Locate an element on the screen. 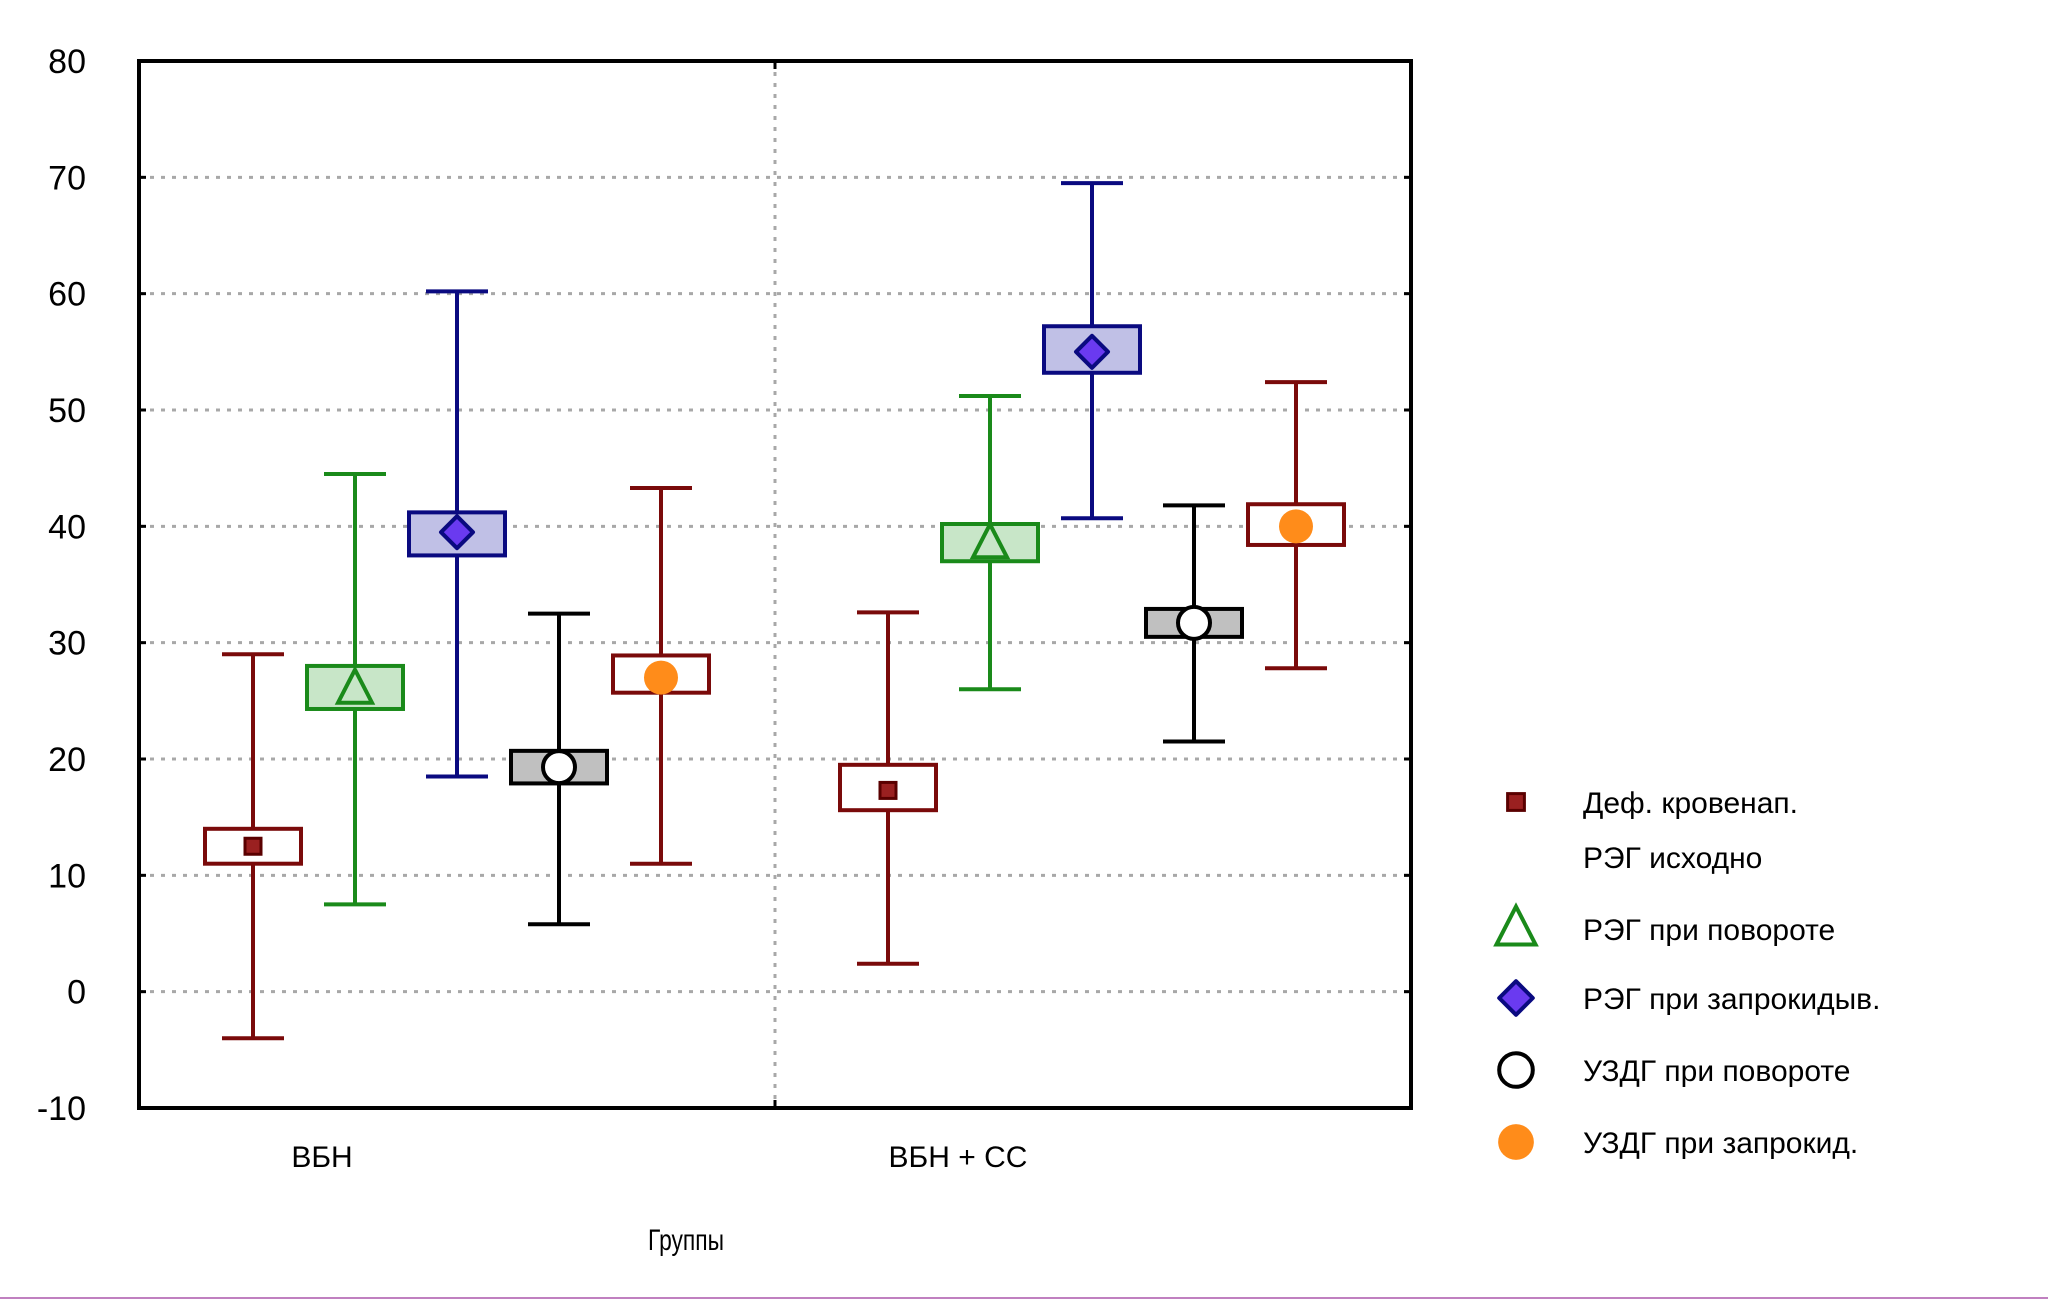 The height and width of the screenshot is (1301, 2048). legend-item: РЭГ при повороте is located at coordinates (1664, 924).